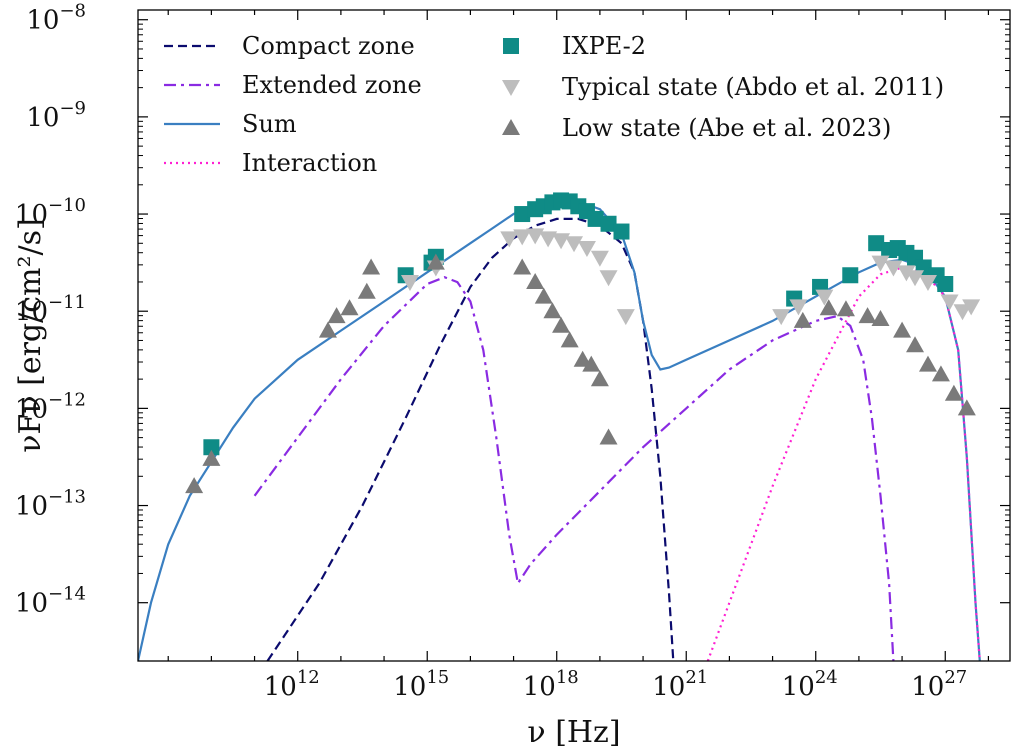  I want to click on x-tick-label: 1027, so click(939, 684).